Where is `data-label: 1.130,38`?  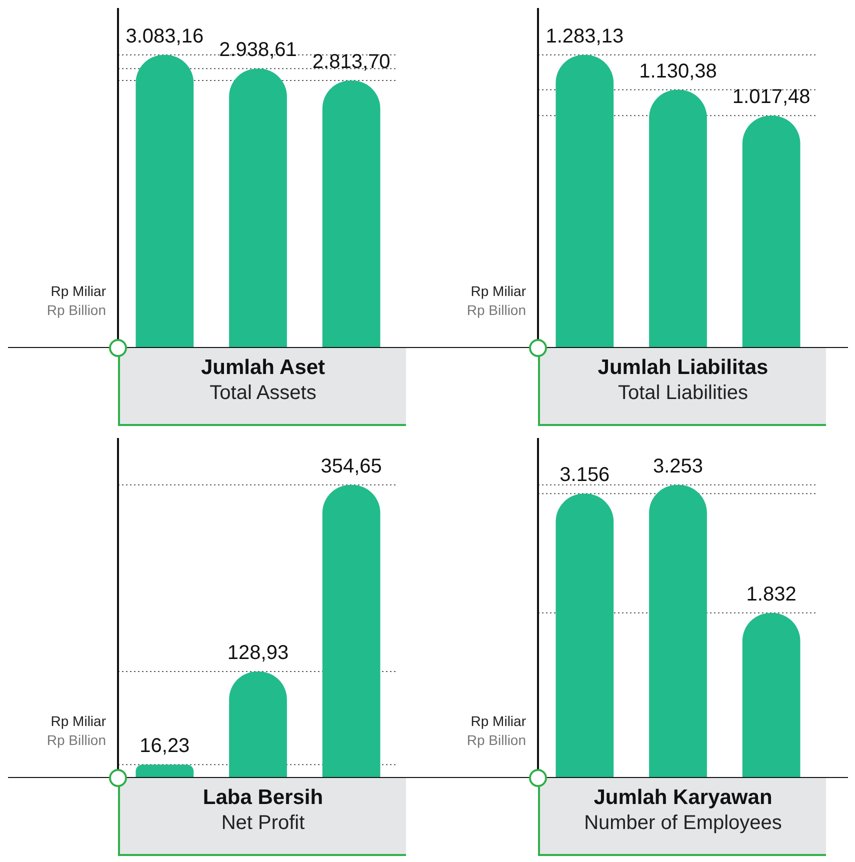 data-label: 1.130,38 is located at coordinates (678, 71).